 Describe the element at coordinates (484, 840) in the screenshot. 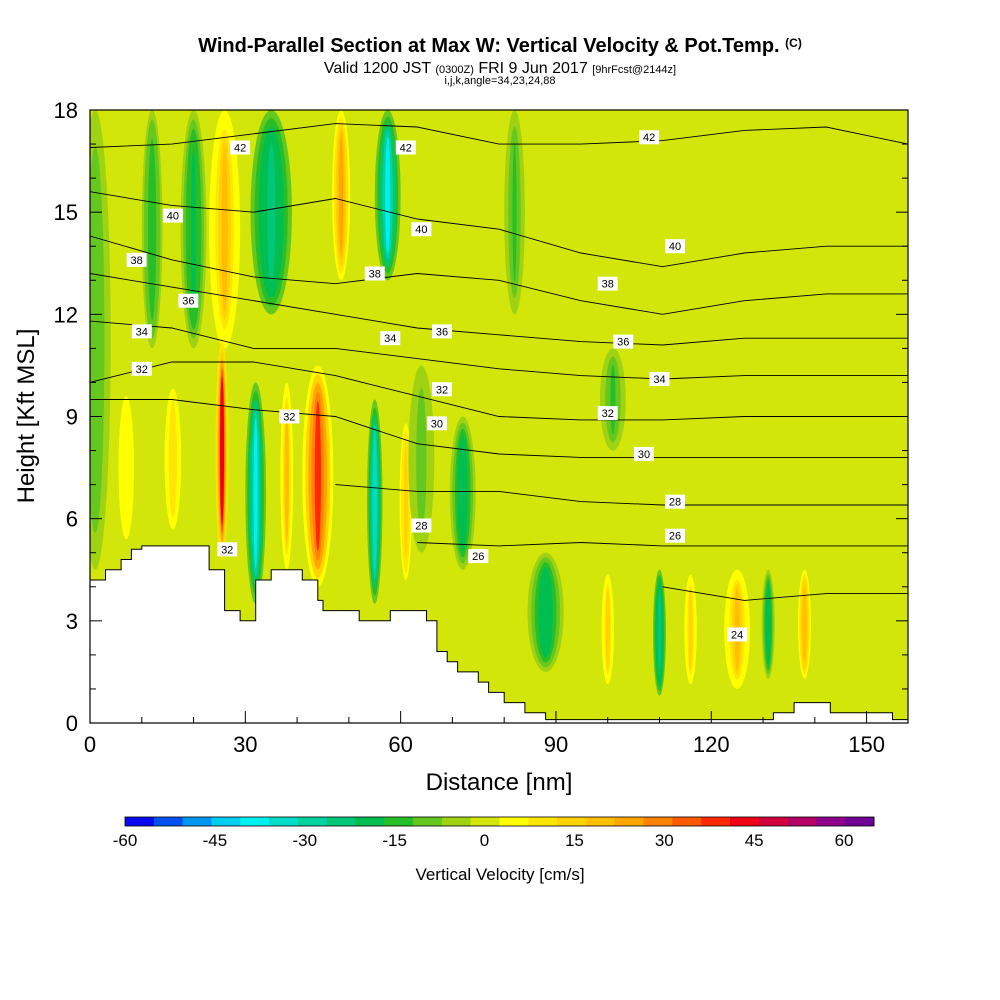

I see `colorbar-tick-label: 0` at that location.